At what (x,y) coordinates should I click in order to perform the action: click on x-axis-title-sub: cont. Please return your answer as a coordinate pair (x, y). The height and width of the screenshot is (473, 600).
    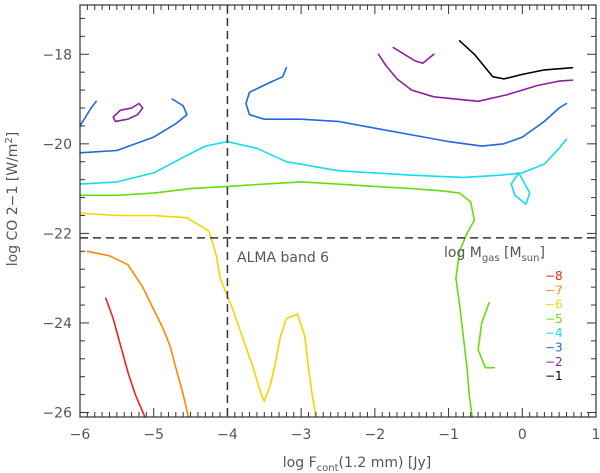
    Looking at the image, I should click on (328, 468).